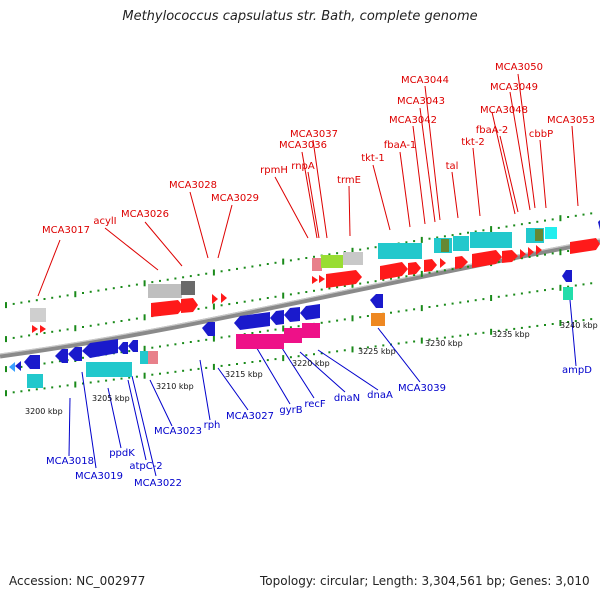  Describe the element at coordinates (145, 466) in the screenshot. I see `label-atpC-2: atpC-2` at that location.